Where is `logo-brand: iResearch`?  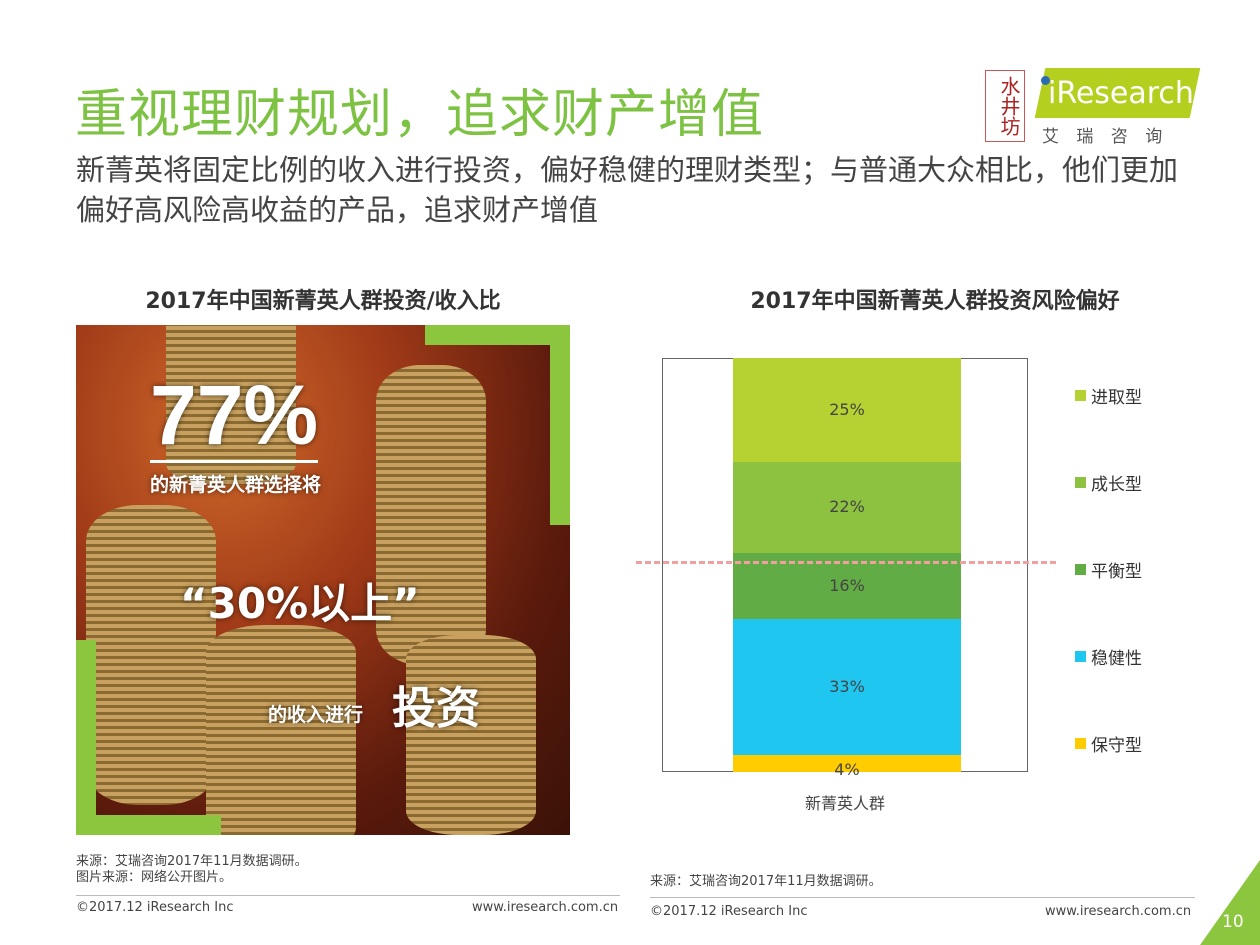 logo-brand: iResearch is located at coordinates (1121, 93).